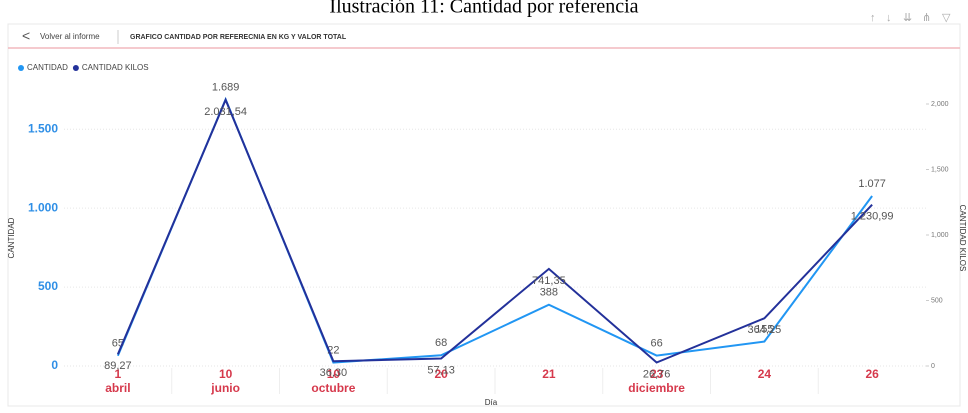 This screenshot has width=968, height=413. I want to click on drill-icon: ⋔, so click(926, 18).